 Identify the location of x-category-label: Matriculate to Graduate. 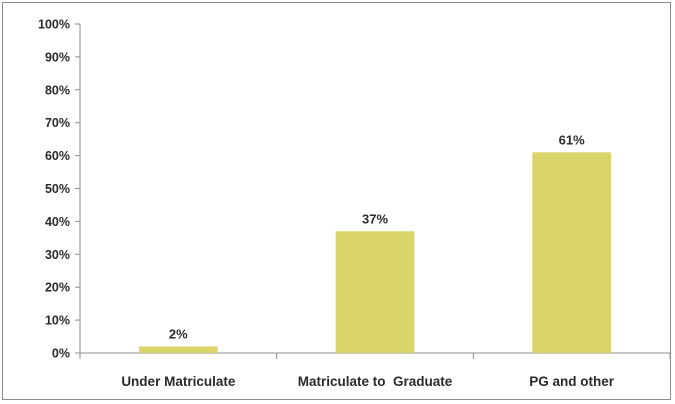
(375, 381).